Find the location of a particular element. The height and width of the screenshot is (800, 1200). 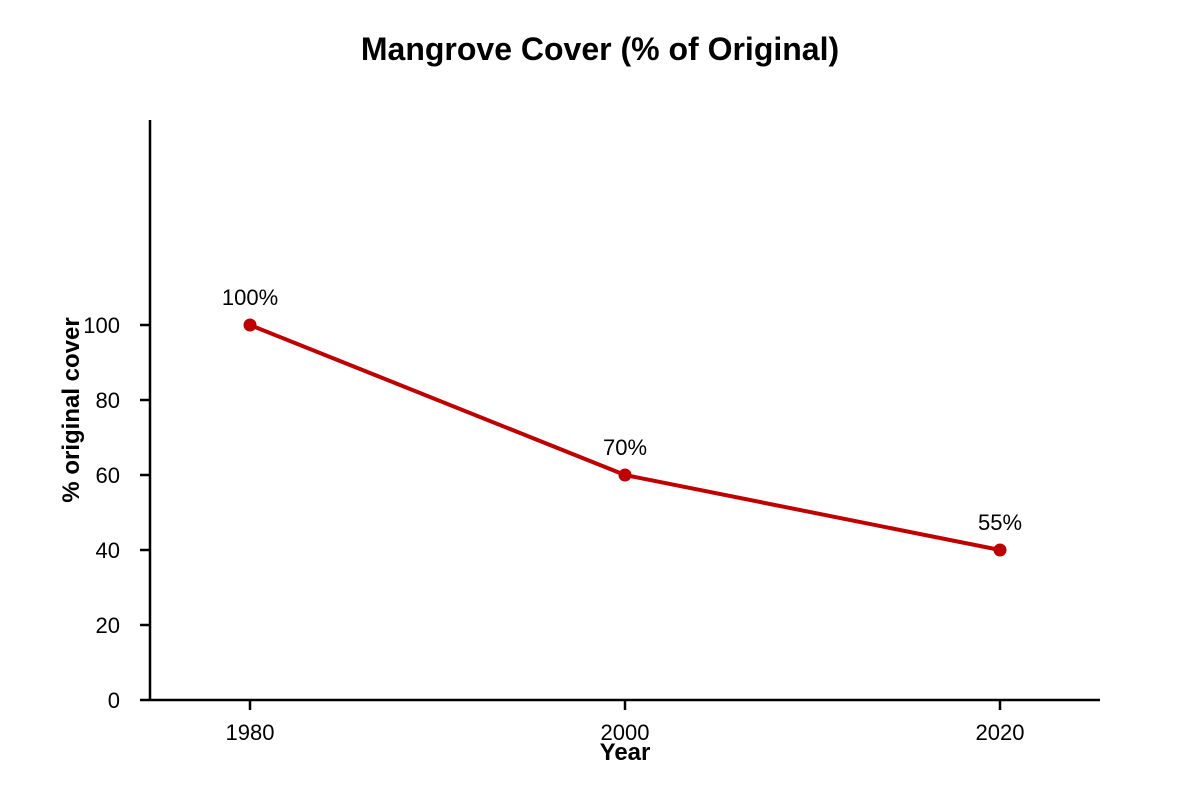

x-axis-label: Year is located at coordinates (625, 752).